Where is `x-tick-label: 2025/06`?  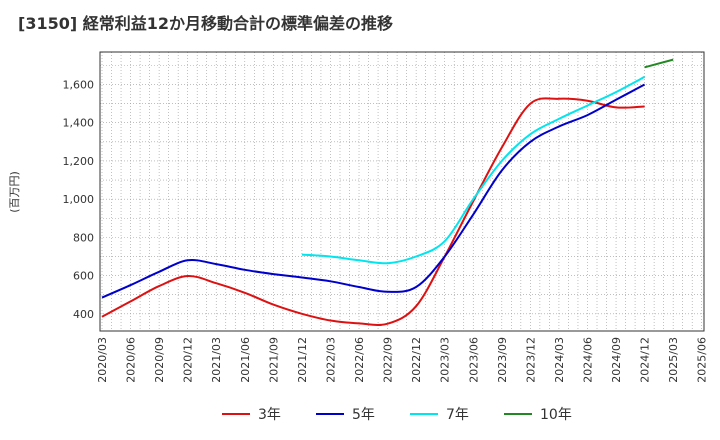
x-tick-label: 2025/06 is located at coordinates (702, 360).